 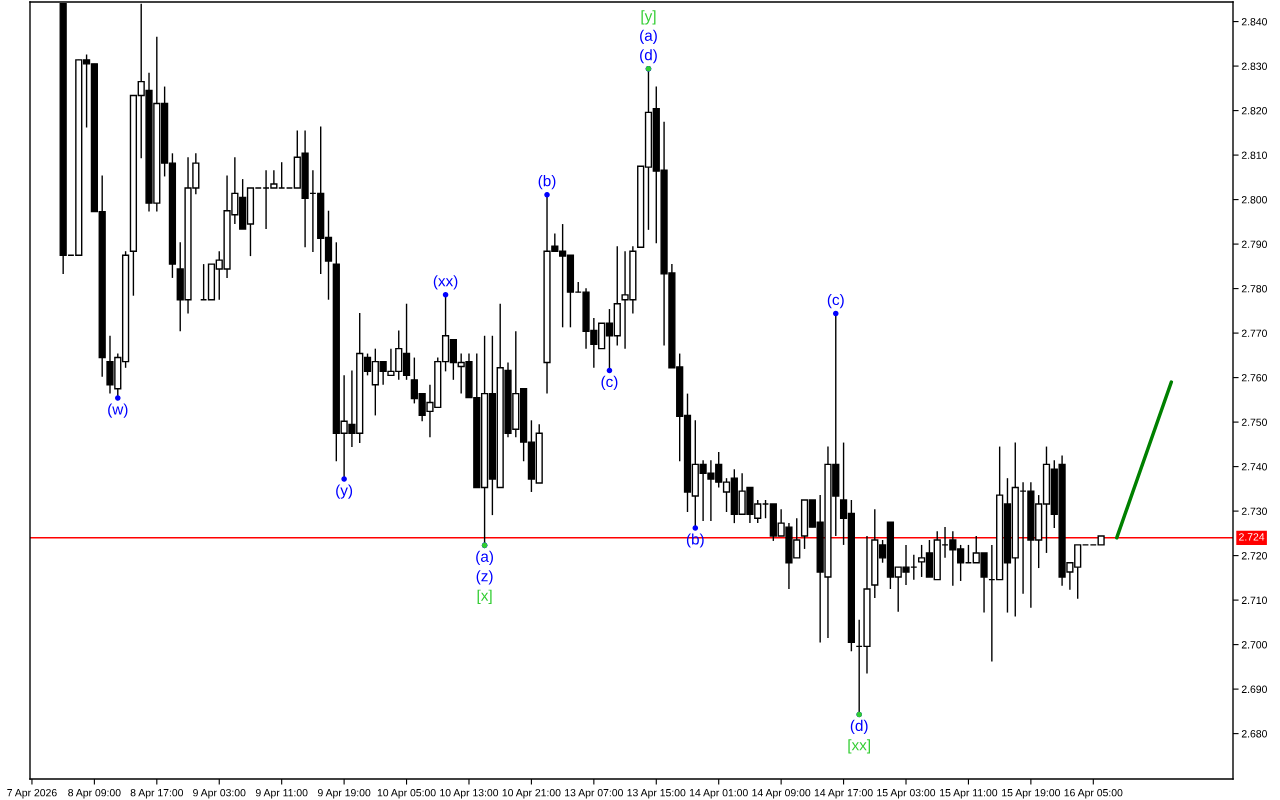 I want to click on ref-line-label: 2.724, so click(x=1252, y=537).